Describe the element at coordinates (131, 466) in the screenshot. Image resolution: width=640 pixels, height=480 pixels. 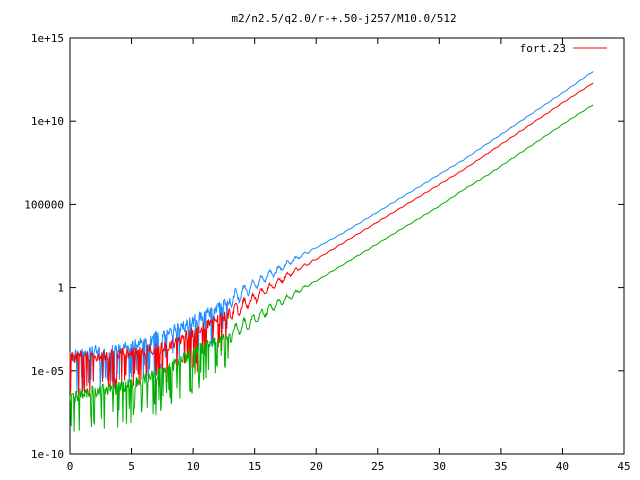
I see `x-tick-label: 5` at that location.